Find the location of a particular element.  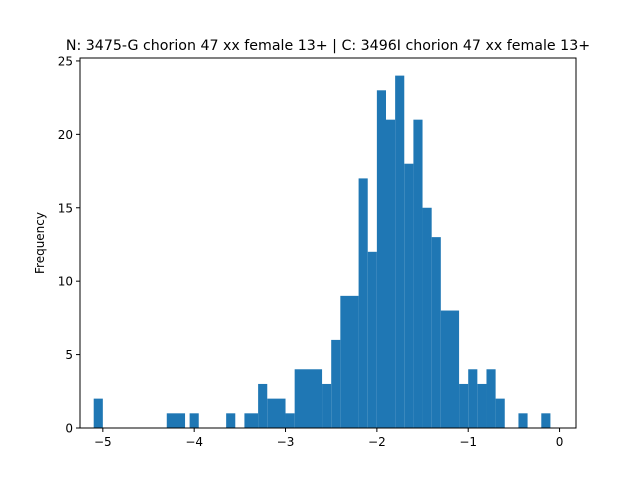

x-tick-label: −4 is located at coordinates (194, 442).